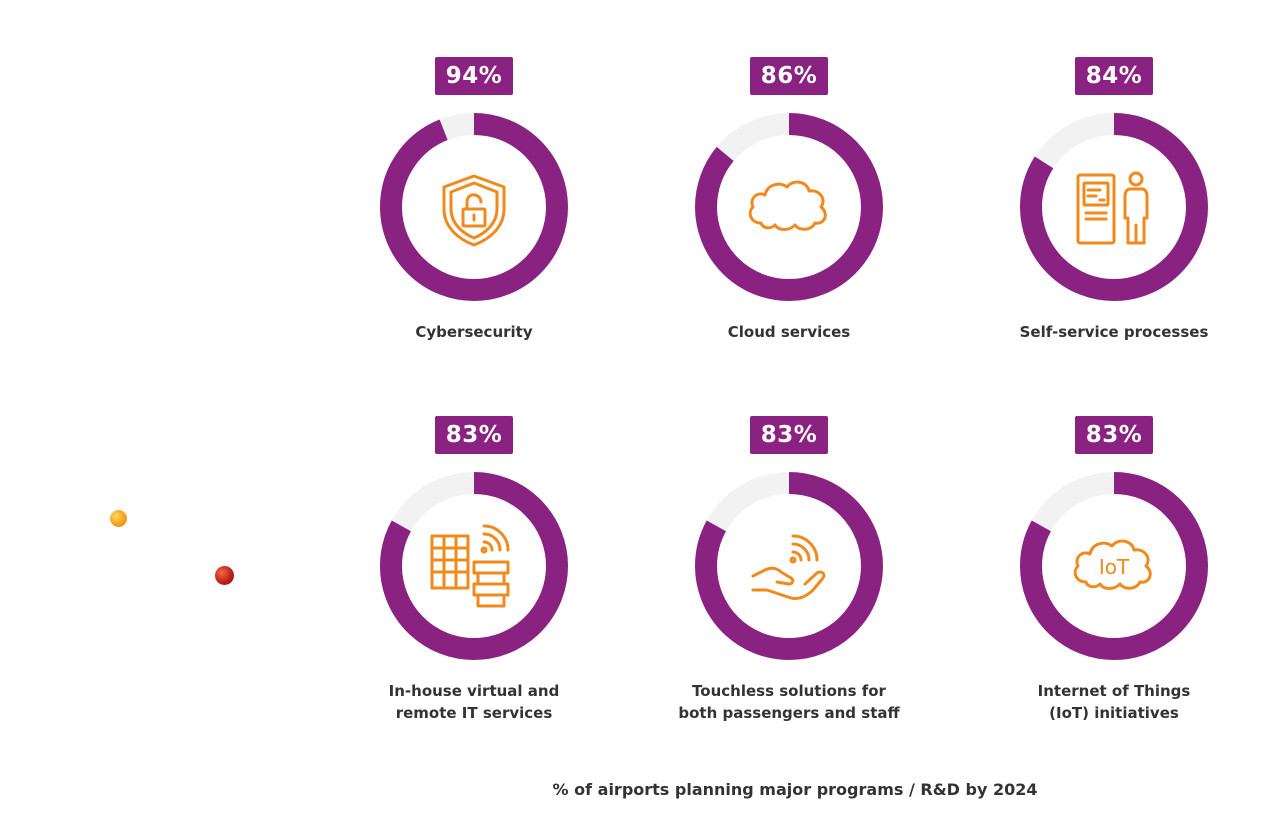 This screenshot has height=825, width=1280. Describe the element at coordinates (474, 713) in the screenshot. I see `category-label-line-2: remote IT services` at that location.